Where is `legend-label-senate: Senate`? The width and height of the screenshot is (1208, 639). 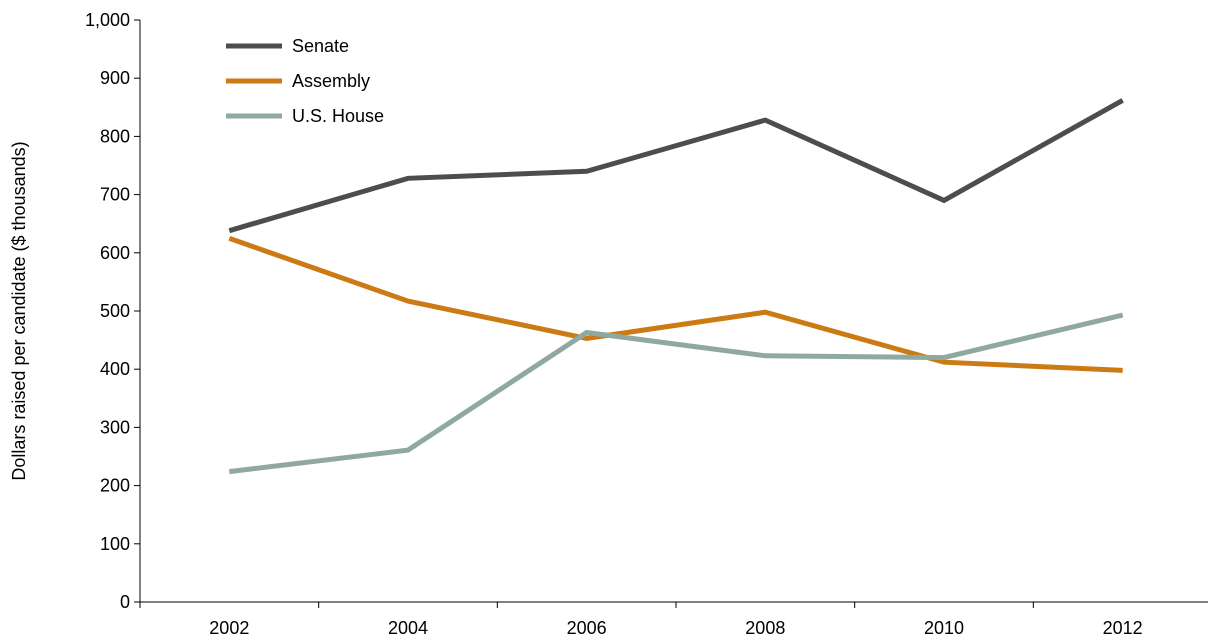
legend-label-senate: Senate is located at coordinates (320, 46).